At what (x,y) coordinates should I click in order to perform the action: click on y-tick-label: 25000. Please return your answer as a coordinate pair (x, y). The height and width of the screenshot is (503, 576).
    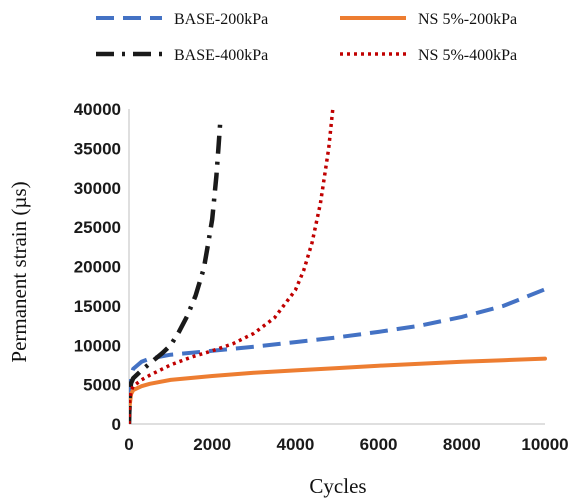
    Looking at the image, I should click on (97, 227).